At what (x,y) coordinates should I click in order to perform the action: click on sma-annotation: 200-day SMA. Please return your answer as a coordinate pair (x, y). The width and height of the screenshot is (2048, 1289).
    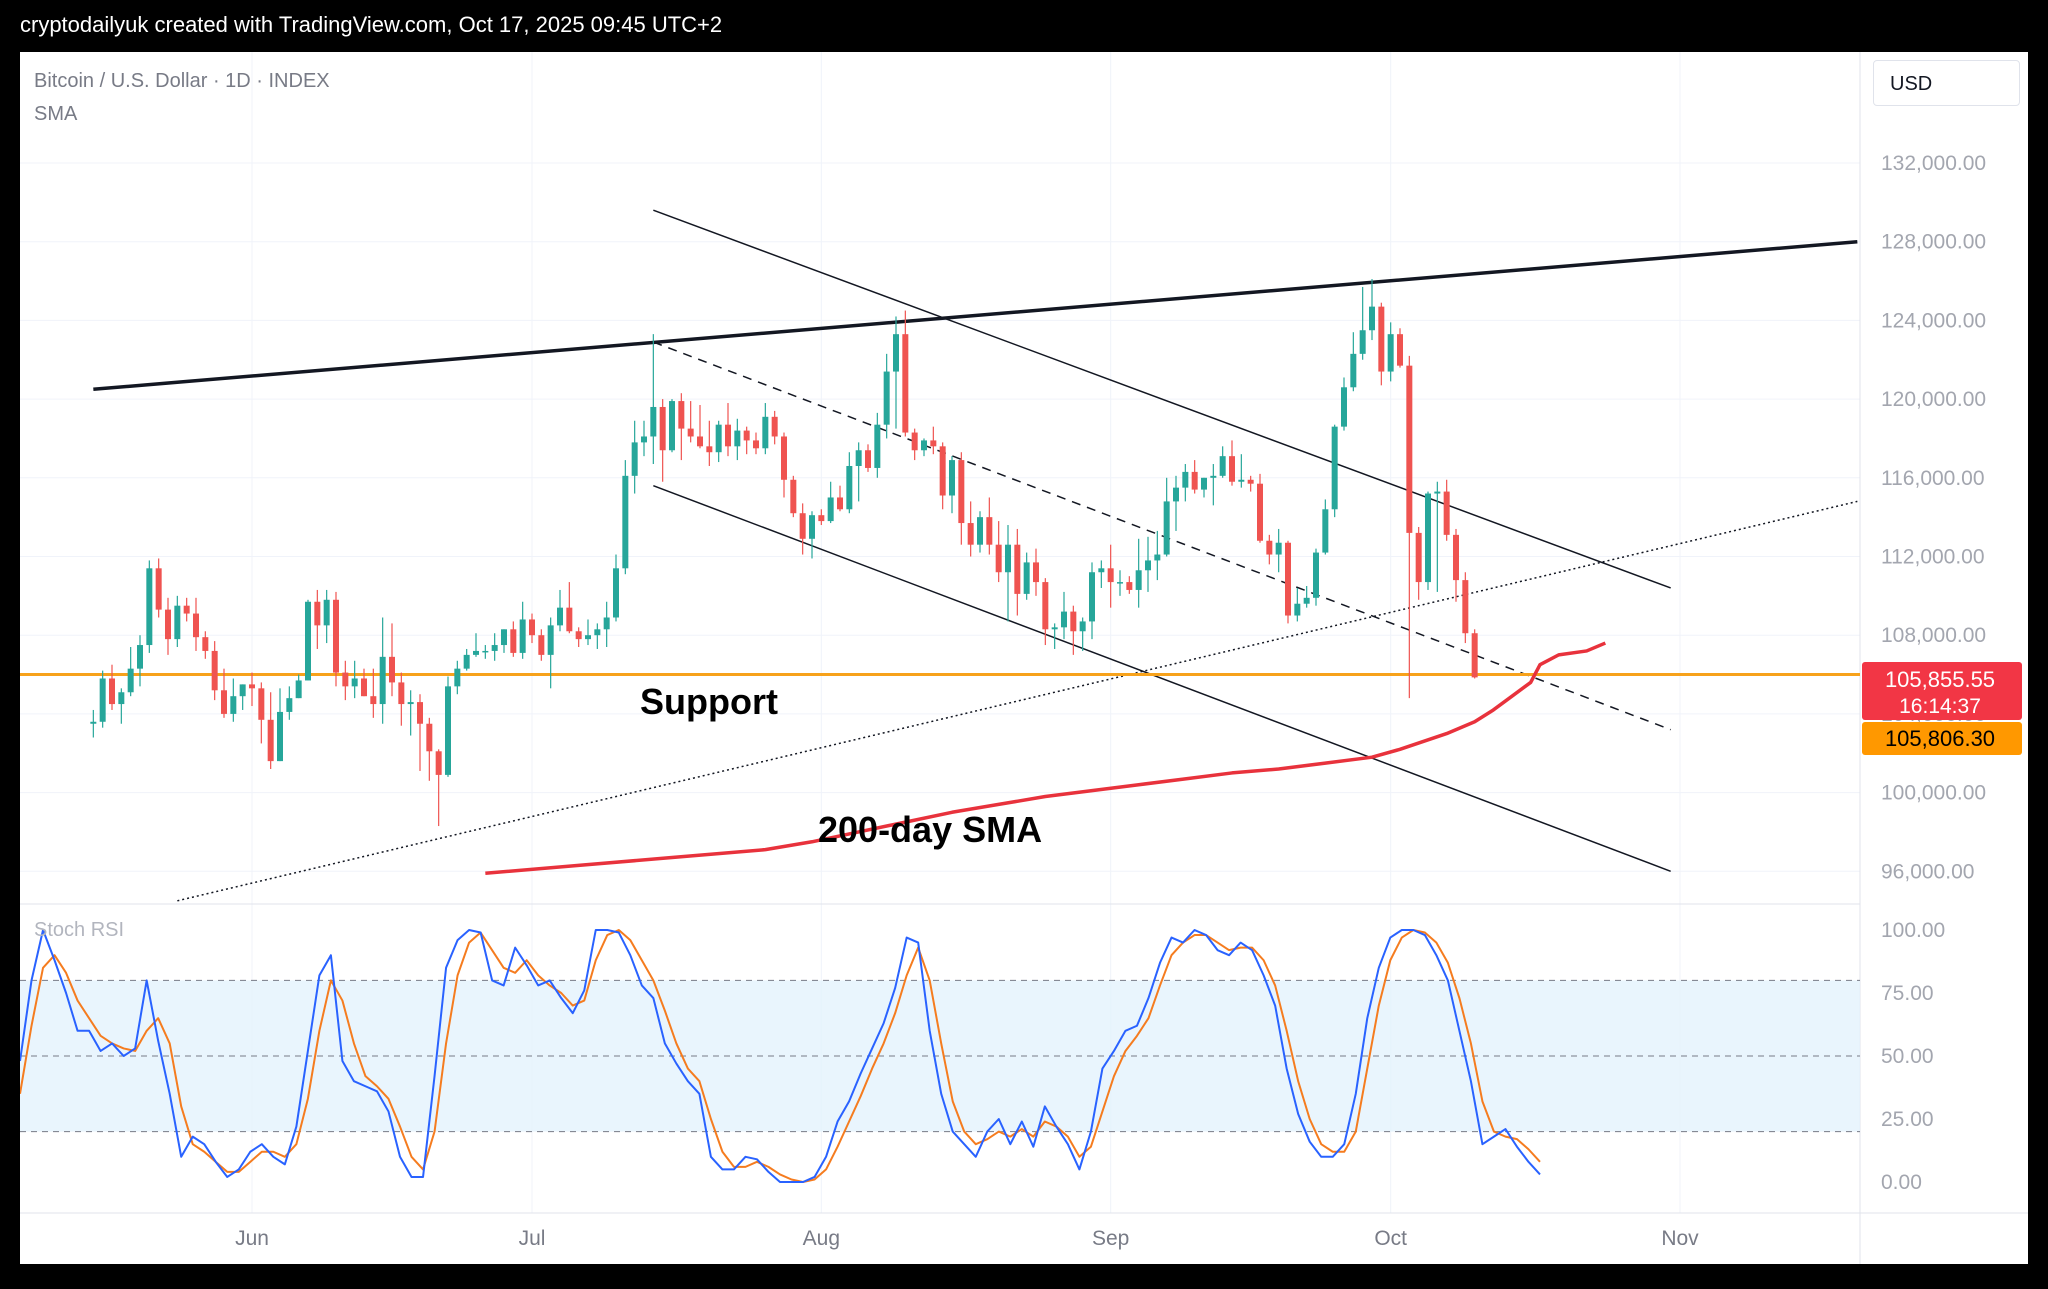
    Looking at the image, I should click on (930, 829).